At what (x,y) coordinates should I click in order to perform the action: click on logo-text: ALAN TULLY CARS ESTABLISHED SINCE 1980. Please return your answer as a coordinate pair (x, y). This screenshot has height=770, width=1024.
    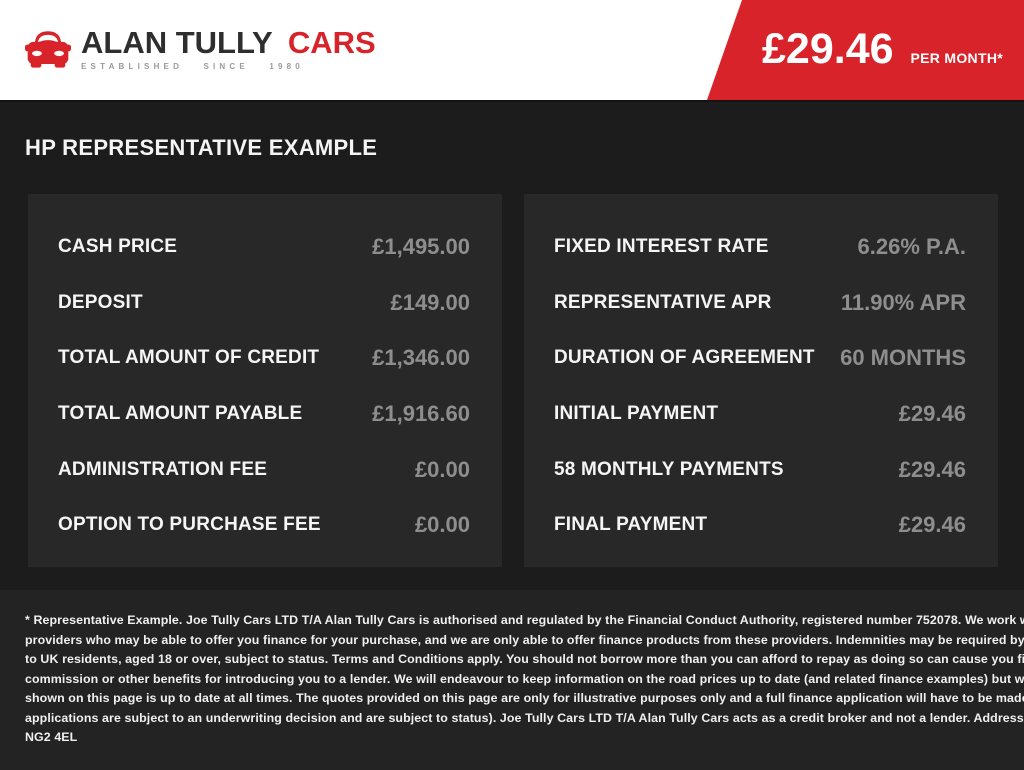
    Looking at the image, I should click on (228, 49).